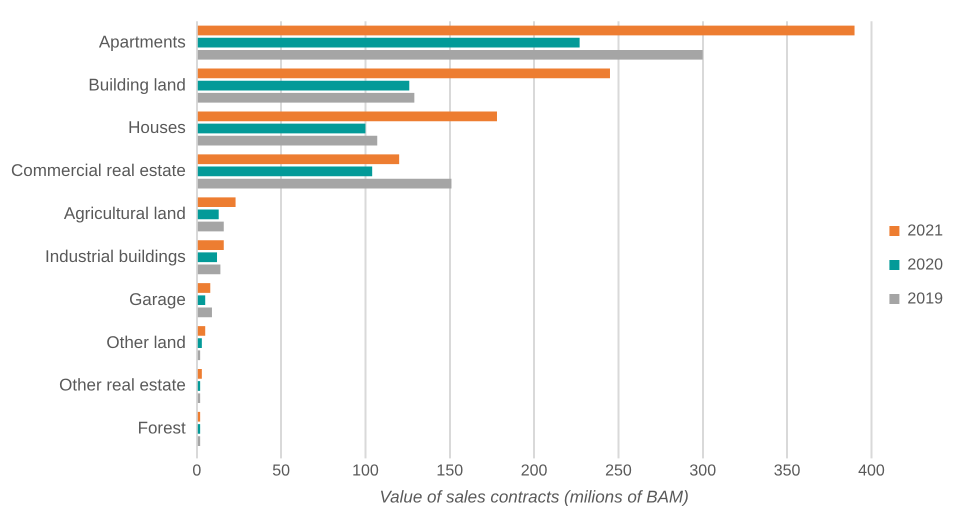 This screenshot has height=520, width=971. Describe the element at coordinates (534, 497) in the screenshot. I see `x-axis-title: Value of sales contracts (milions of BAM)` at that location.